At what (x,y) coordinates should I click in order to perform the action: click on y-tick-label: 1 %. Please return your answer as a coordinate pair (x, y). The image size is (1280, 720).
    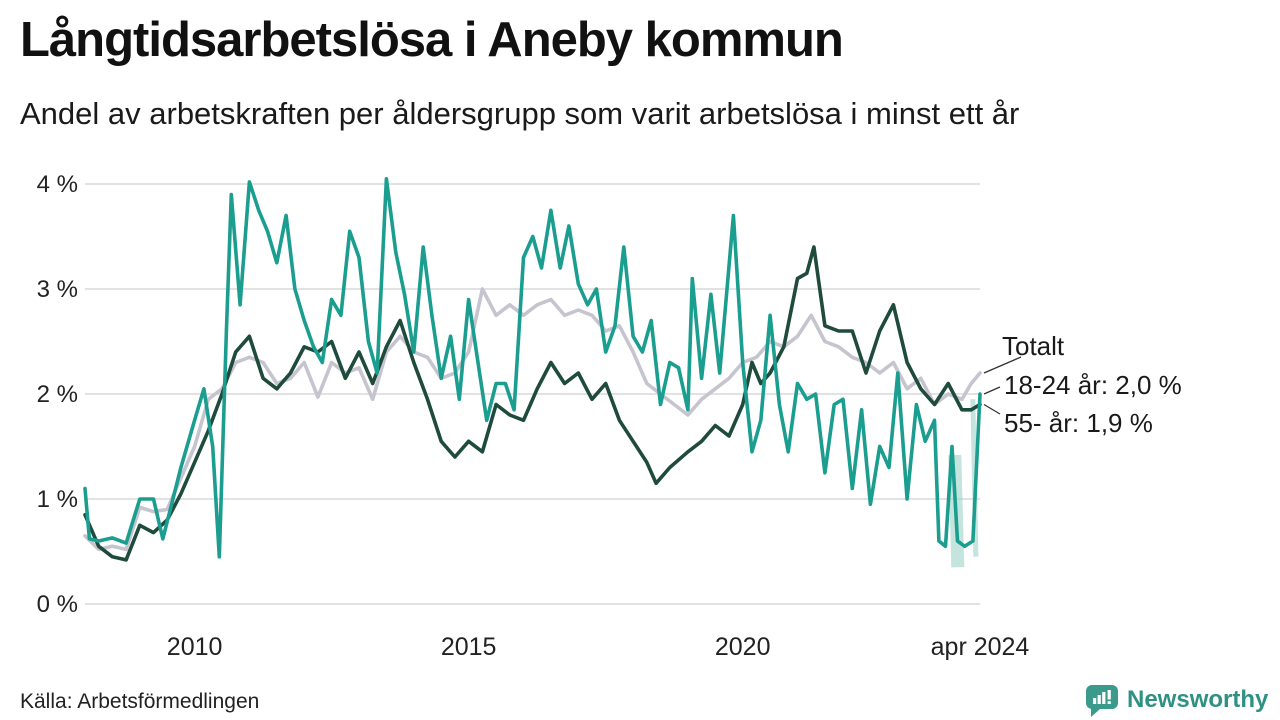
    Looking at the image, I should click on (57, 499).